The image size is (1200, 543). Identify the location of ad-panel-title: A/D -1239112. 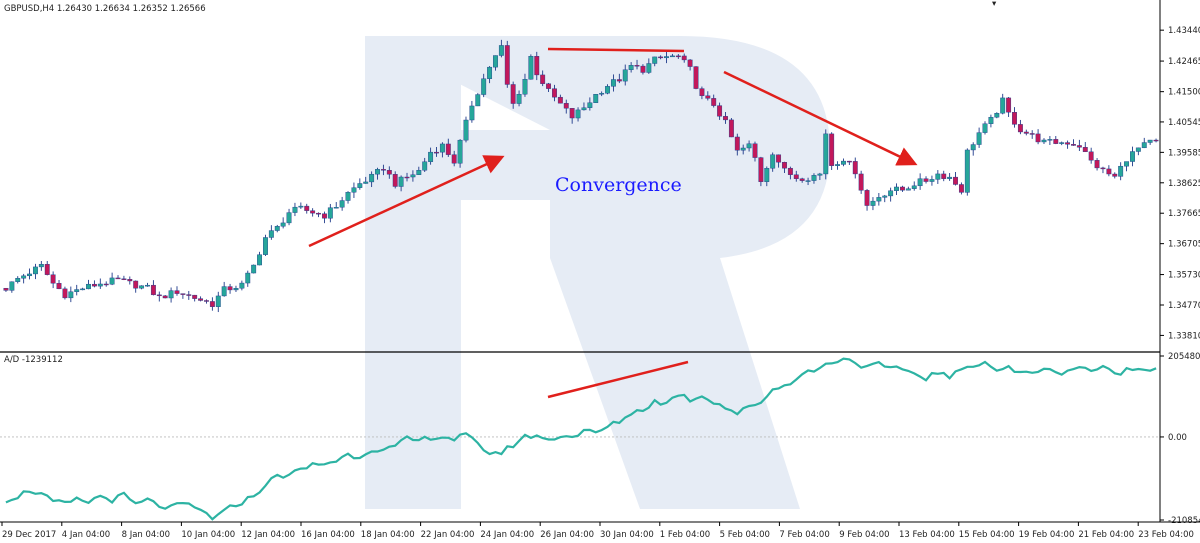
(33, 360).